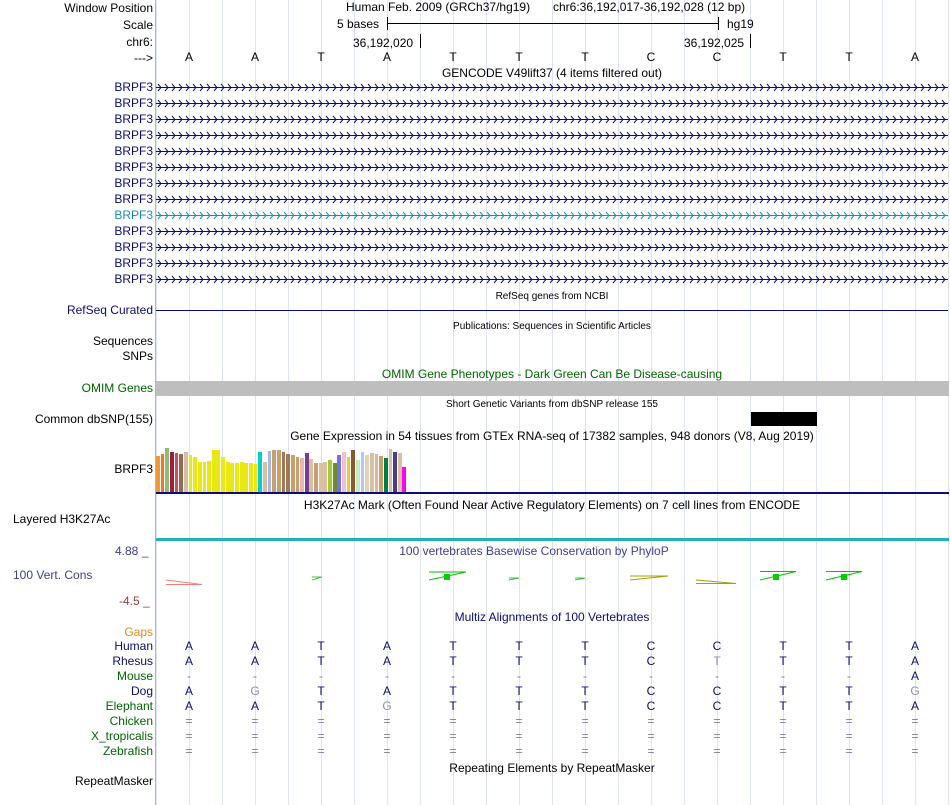  What do you see at coordinates (53, 575) in the screenshot?
I see `phylop-label: 100 Vert. Cons` at bounding box center [53, 575].